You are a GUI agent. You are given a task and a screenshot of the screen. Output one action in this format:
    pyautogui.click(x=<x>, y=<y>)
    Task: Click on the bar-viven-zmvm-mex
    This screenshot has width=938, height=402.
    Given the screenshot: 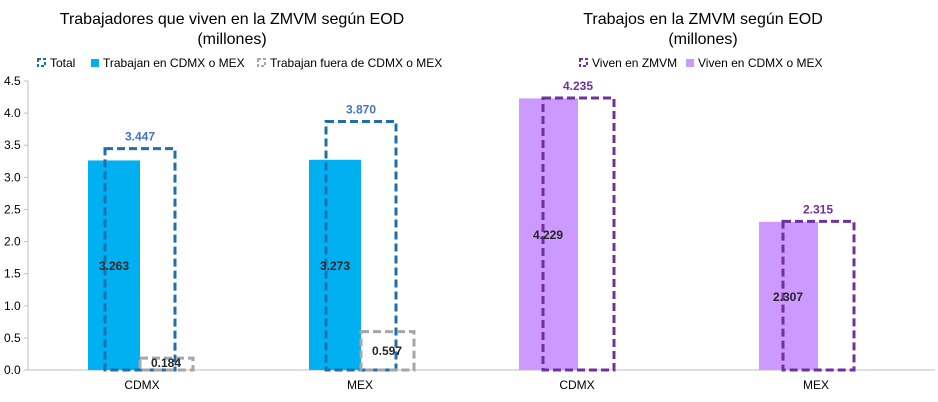 What is the action you would take?
    pyautogui.click(x=818, y=295)
    